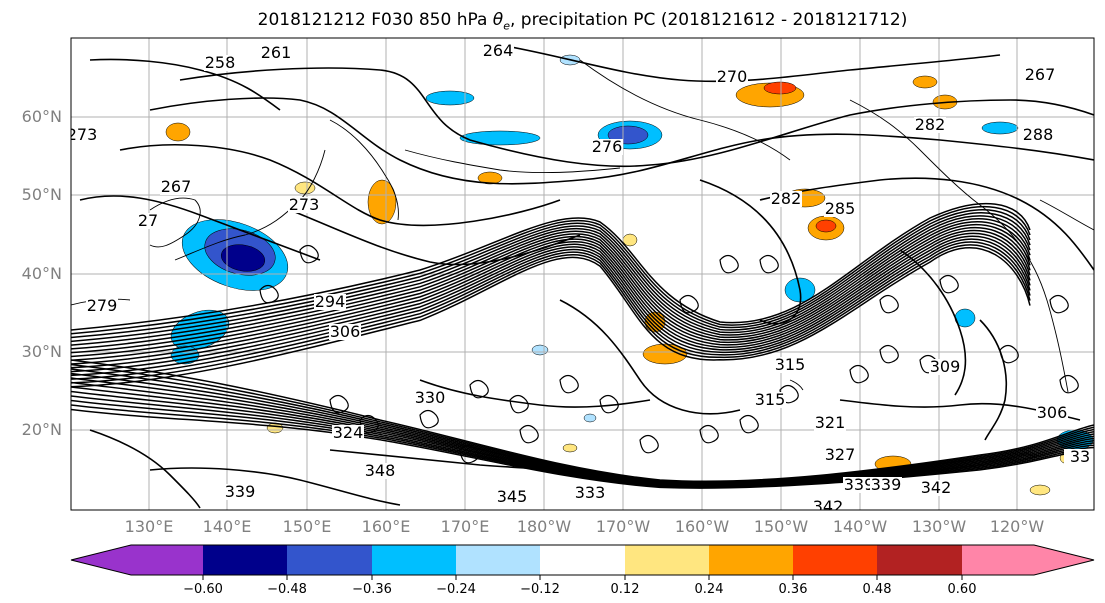 This screenshot has height=603, width=1105. Describe the element at coordinates (590, 492) in the screenshot. I see `contour-label: 333` at that location.